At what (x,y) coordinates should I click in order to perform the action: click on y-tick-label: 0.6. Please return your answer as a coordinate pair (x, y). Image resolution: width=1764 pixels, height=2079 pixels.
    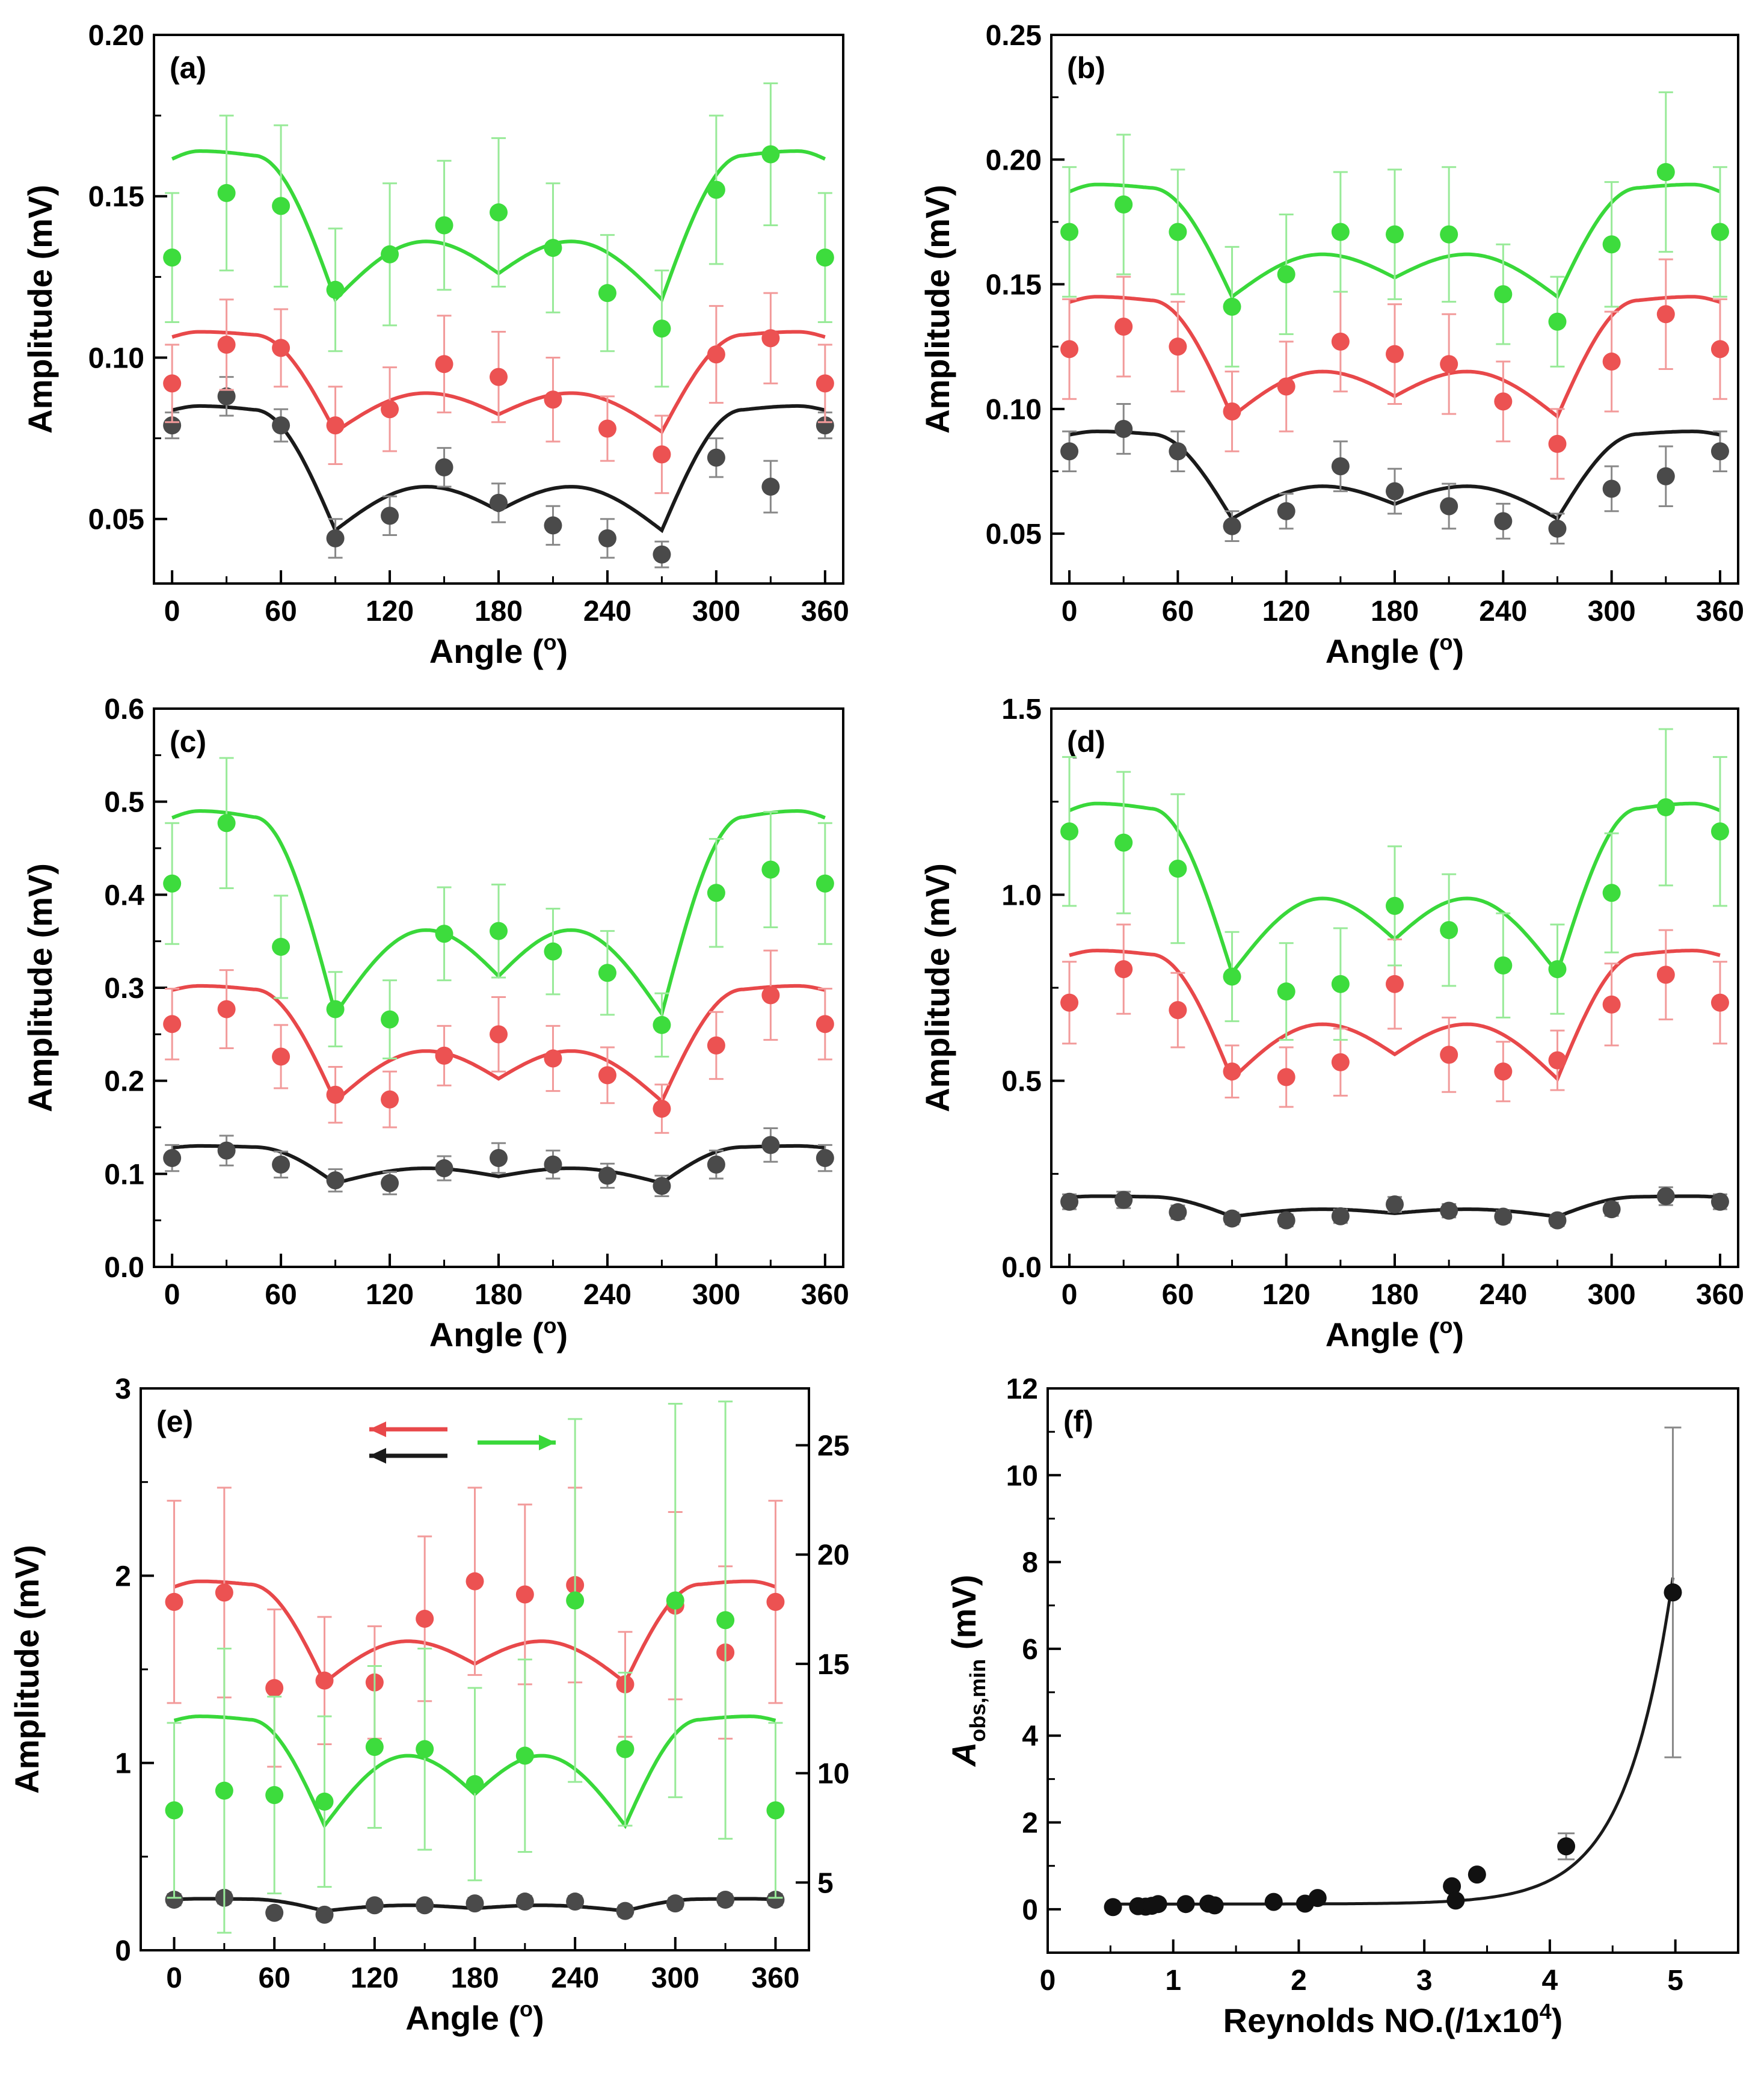
    Looking at the image, I should click on (124, 710).